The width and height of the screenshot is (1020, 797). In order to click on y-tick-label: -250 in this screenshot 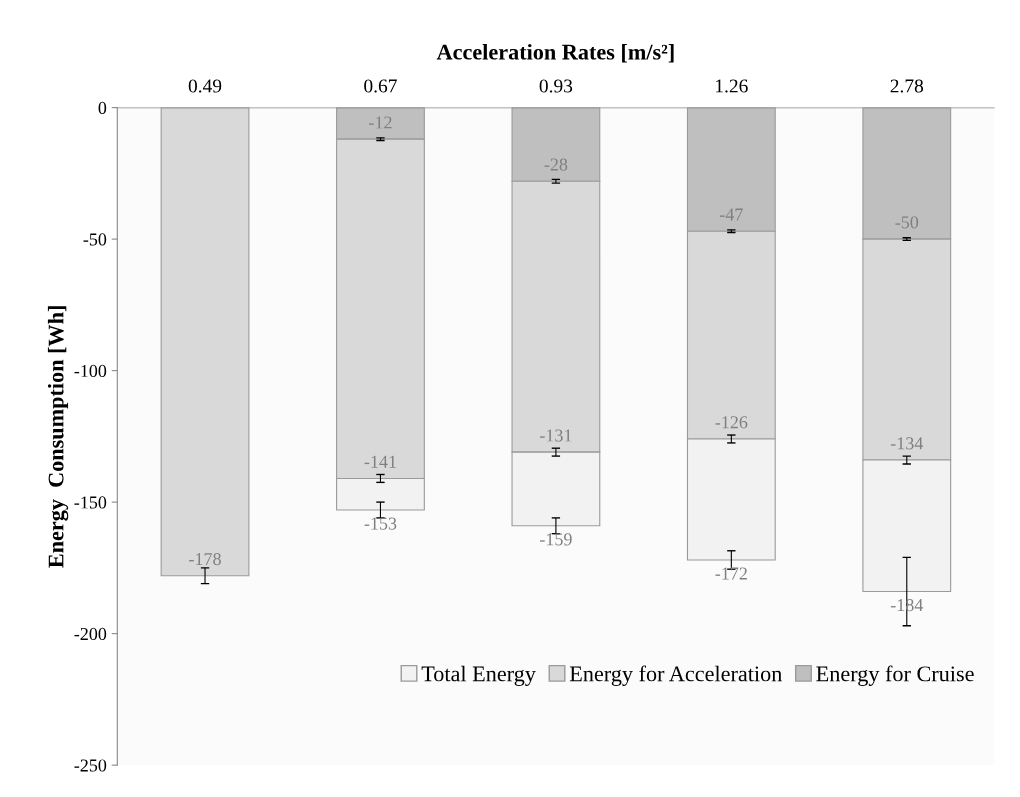, I will do `click(90, 765)`.